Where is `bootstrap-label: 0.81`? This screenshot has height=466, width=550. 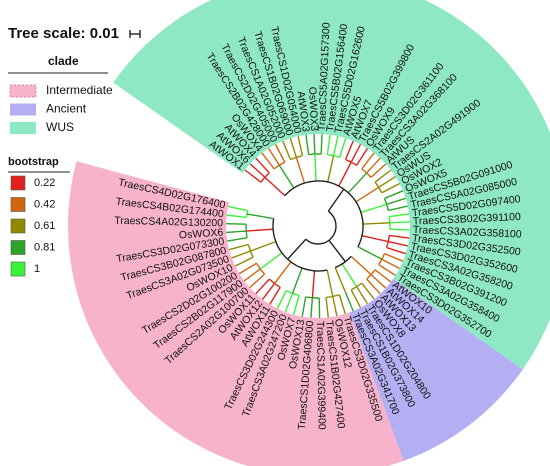
bootstrap-label: 0.81 is located at coordinates (44, 247).